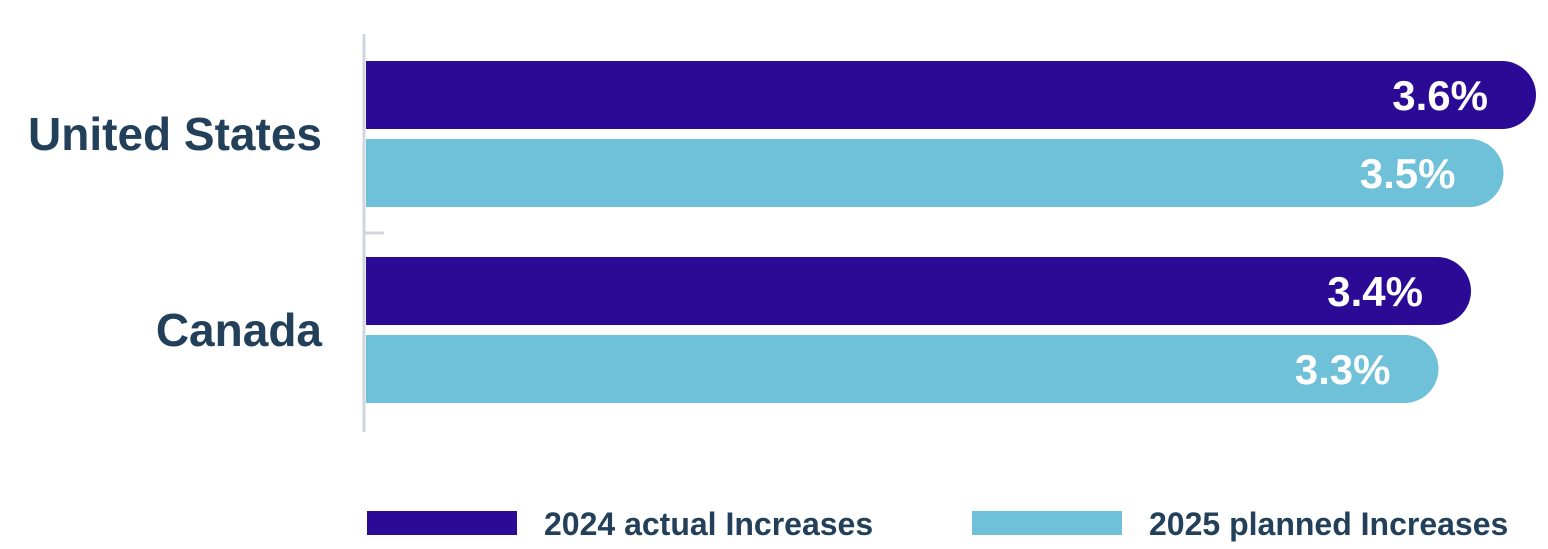  What do you see at coordinates (951, 95) in the screenshot?
I see `bar-united-states-2024-actual-increases` at bounding box center [951, 95].